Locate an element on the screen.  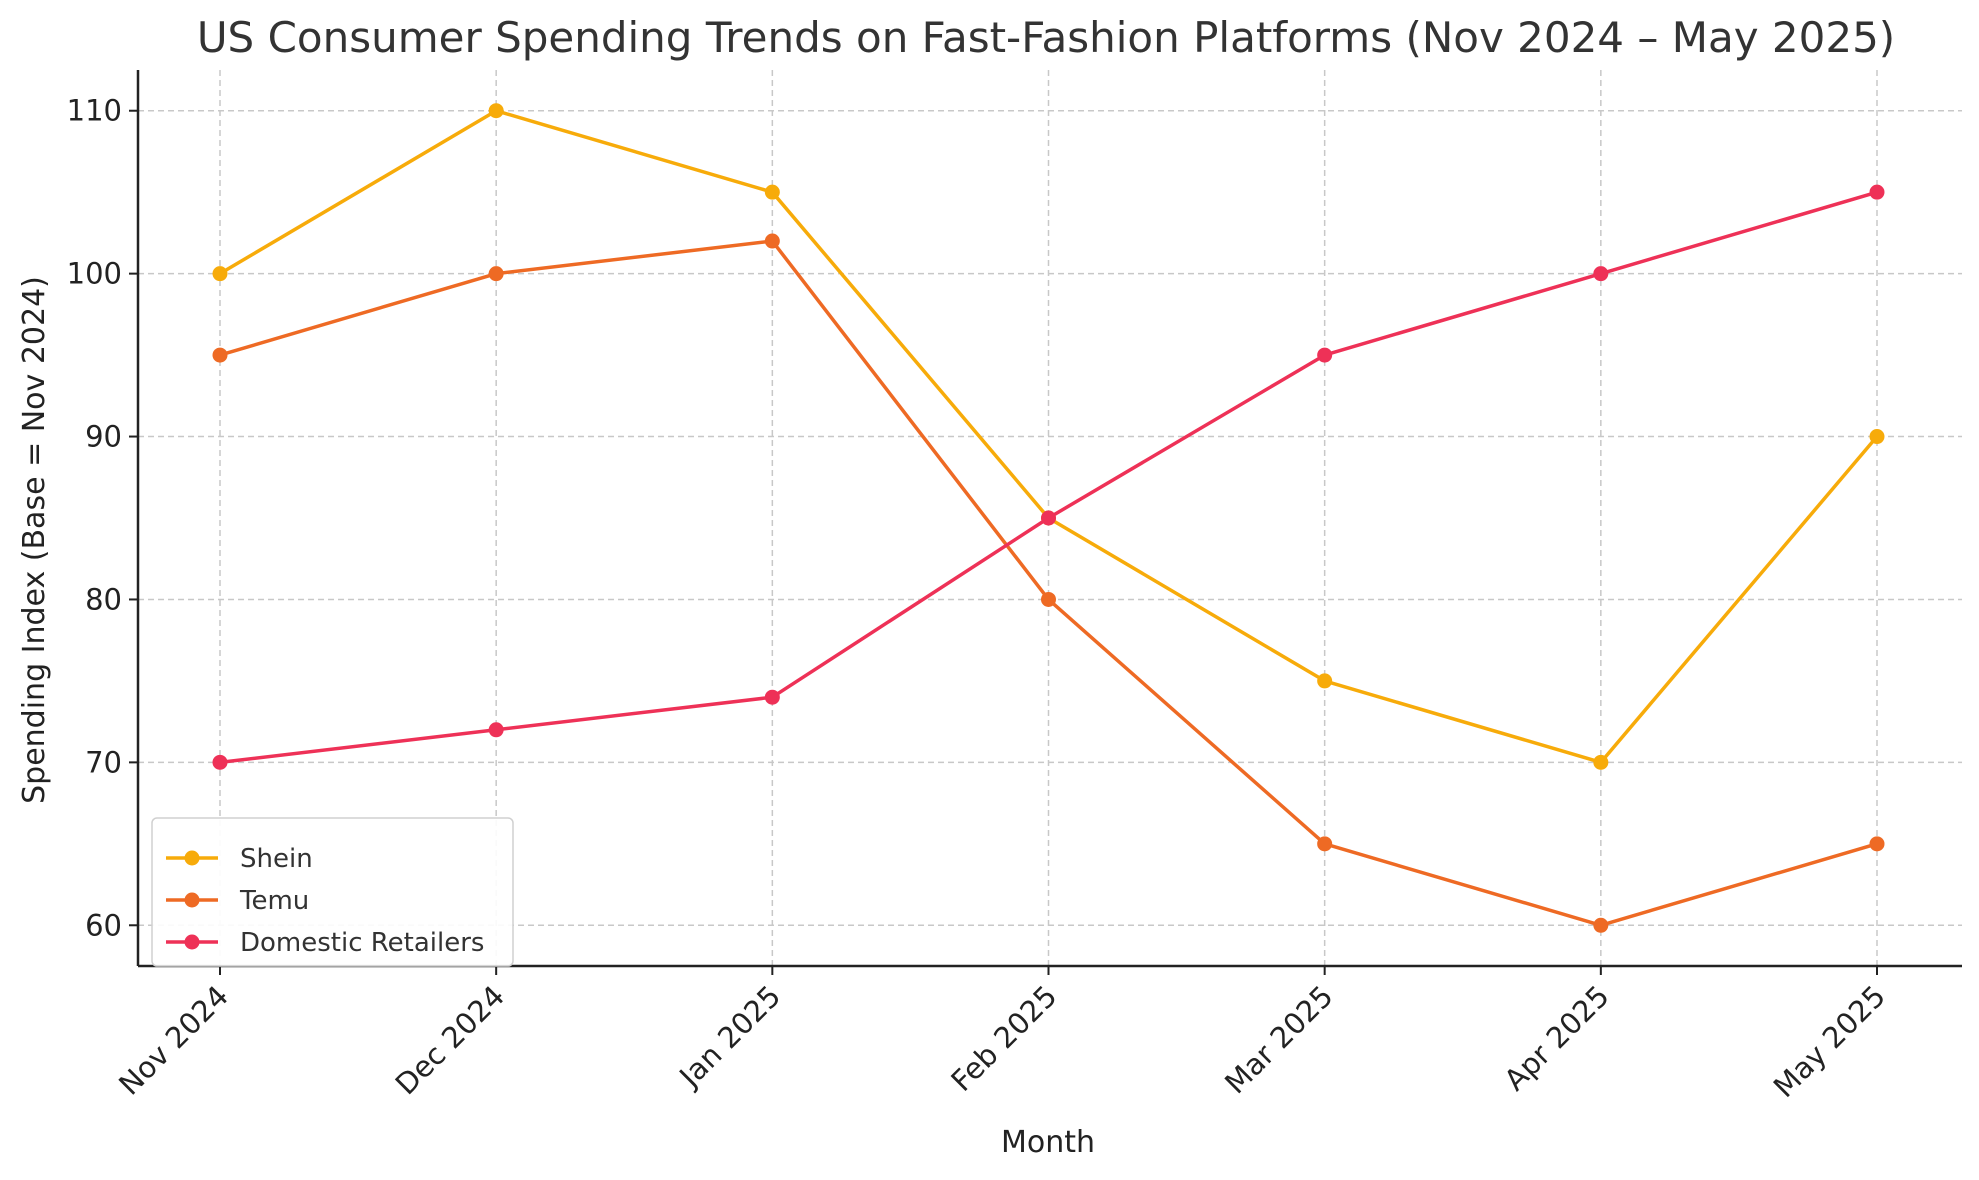
x-tick-label: Apr 2025 is located at coordinates (1557, 1038).